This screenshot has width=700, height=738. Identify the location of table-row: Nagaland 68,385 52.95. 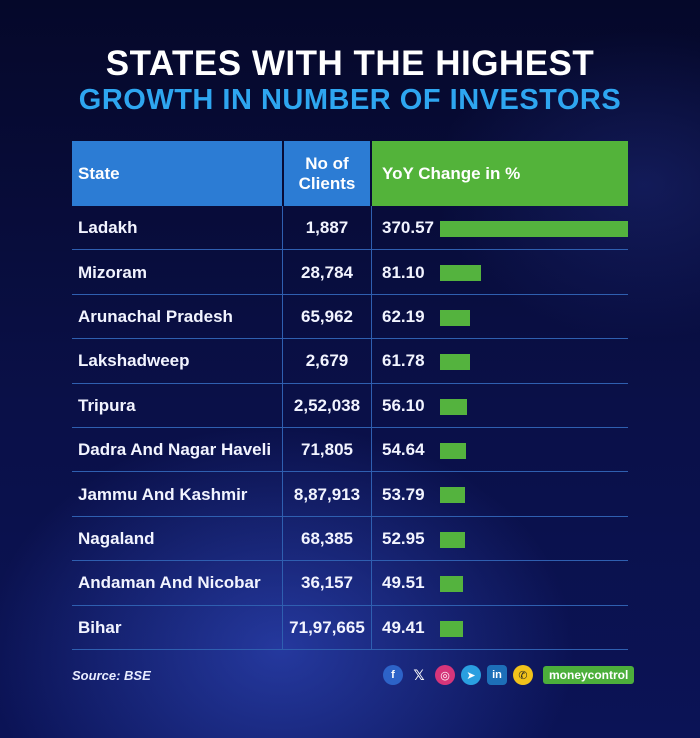
(350, 539).